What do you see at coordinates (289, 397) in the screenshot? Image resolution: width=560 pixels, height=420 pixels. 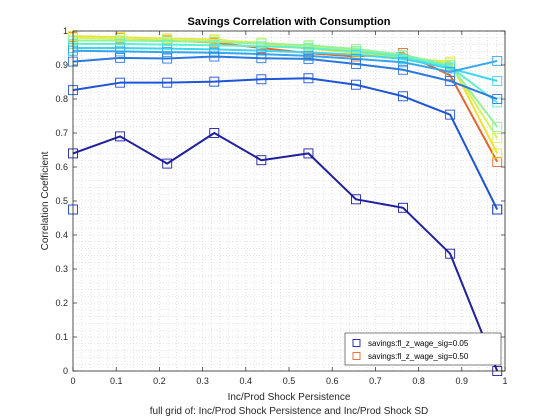 I see `x-axis-label: Inc/Prod Shock Persistence` at bounding box center [289, 397].